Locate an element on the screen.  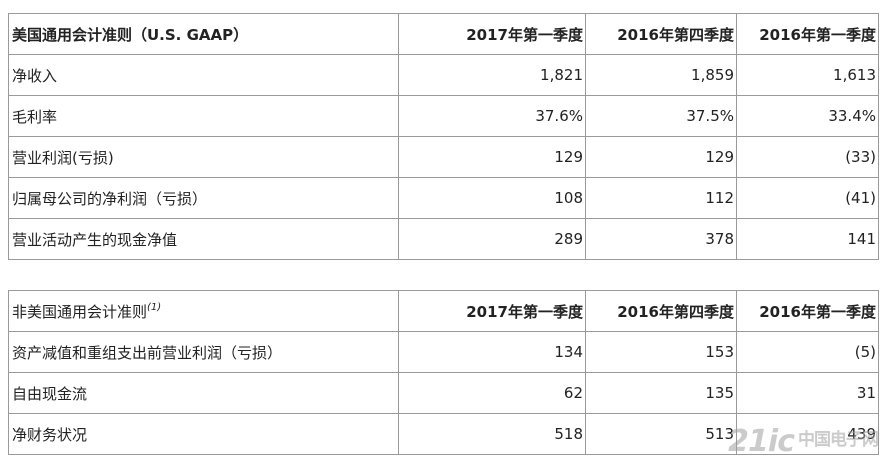
cell-2016q1: 141 is located at coordinates (807, 239).